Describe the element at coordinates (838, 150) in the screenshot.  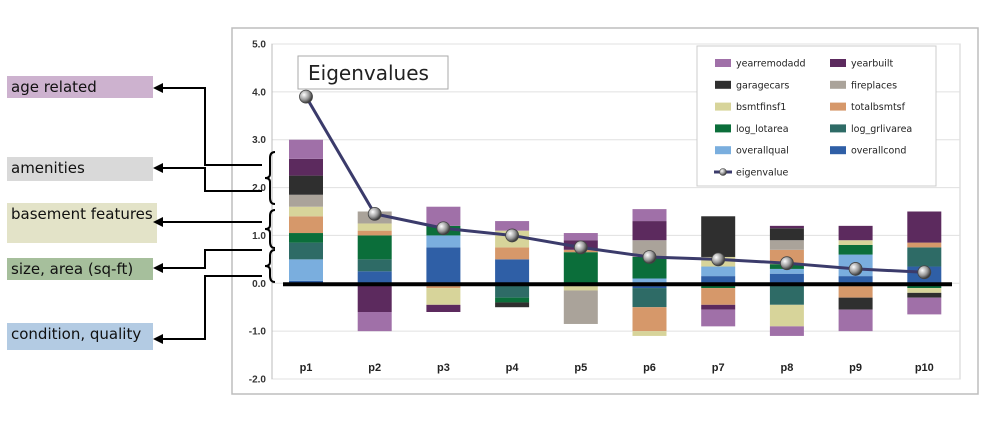
I see `legend-swatch-overallcond` at that location.